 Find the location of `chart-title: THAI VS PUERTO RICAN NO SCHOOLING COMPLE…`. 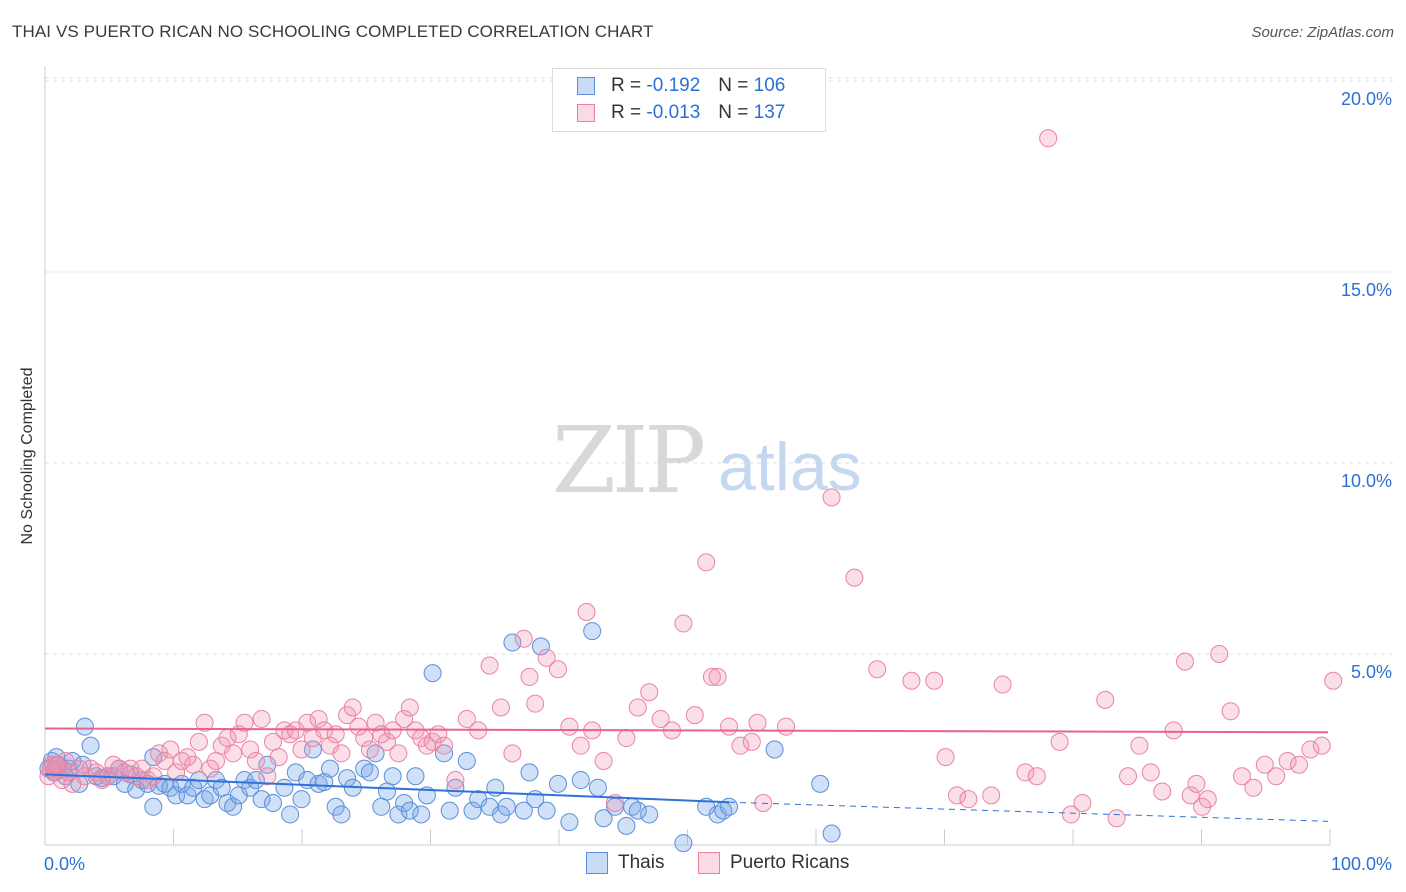

chart-title: THAI VS PUERTO RICAN NO SCHOOLING COMPLE… is located at coordinates (333, 31).